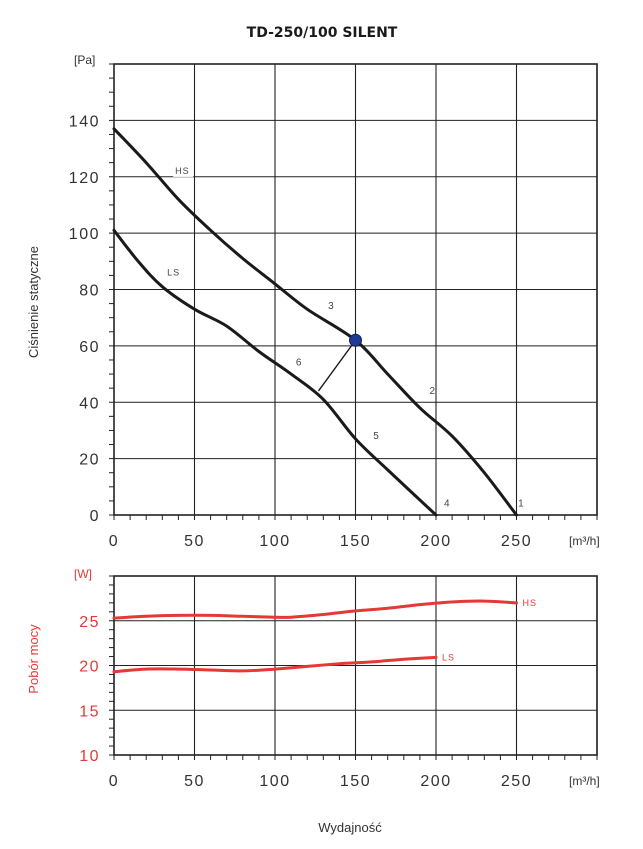 The height and width of the screenshot is (849, 643). What do you see at coordinates (89, 711) in the screenshot?
I see `y-tick-label: 15` at bounding box center [89, 711].